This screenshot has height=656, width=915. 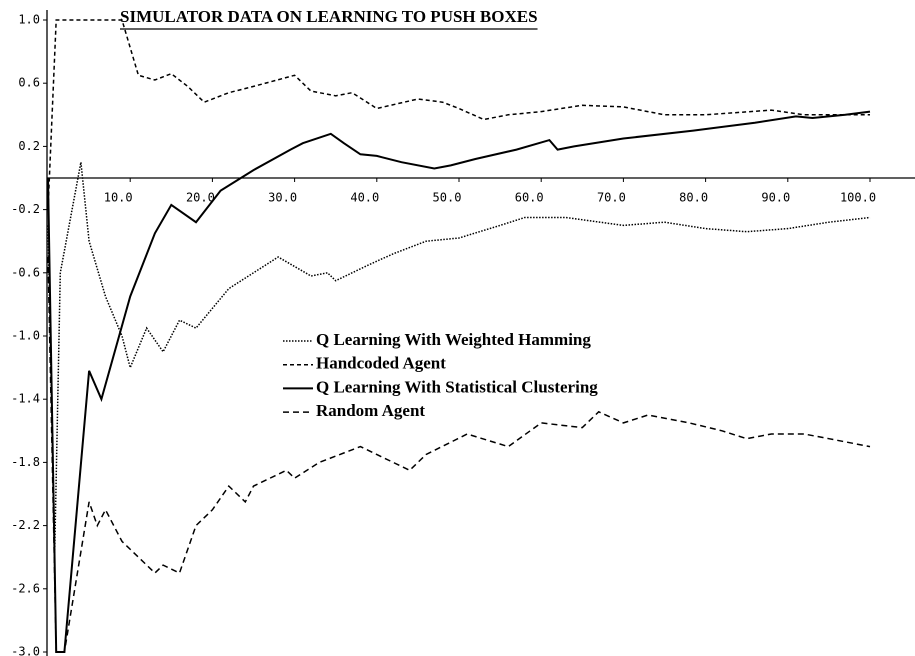 What do you see at coordinates (329, 16) in the screenshot?
I see `chart-title: SIMULATOR DATA ON LEARNING TO PUSH BOXES` at bounding box center [329, 16].